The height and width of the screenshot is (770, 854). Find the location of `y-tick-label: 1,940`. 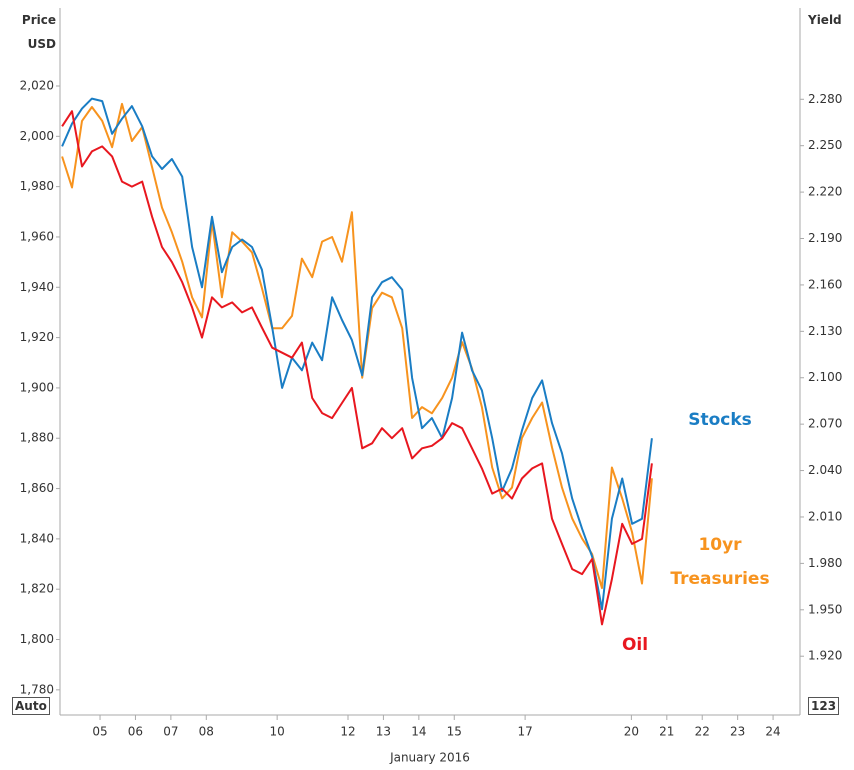

y-tick-label: 1,940 is located at coordinates (37, 287).